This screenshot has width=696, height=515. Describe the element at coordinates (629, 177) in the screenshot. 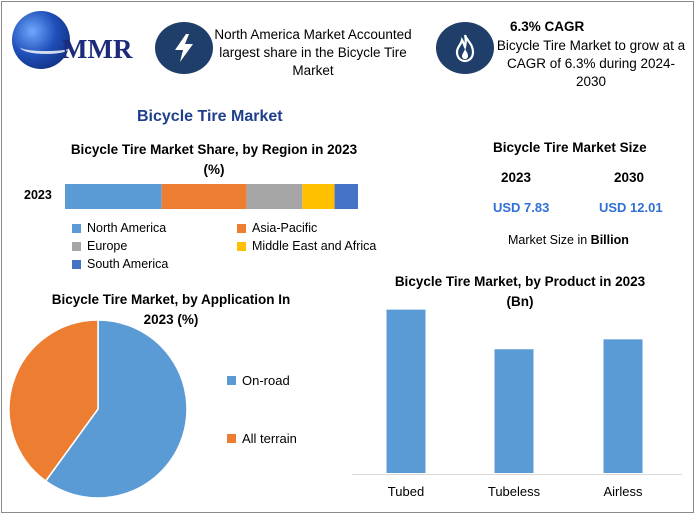

I see `market-size-year-2030: 2030` at that location.